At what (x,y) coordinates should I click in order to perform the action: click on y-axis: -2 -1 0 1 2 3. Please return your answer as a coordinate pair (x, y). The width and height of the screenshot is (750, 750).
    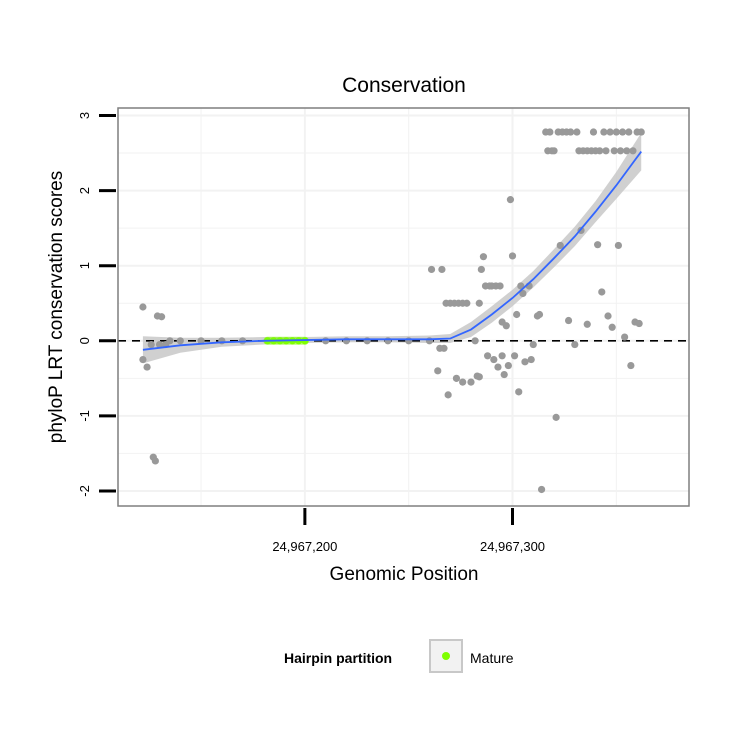
    Looking at the image, I should click on (96, 304).